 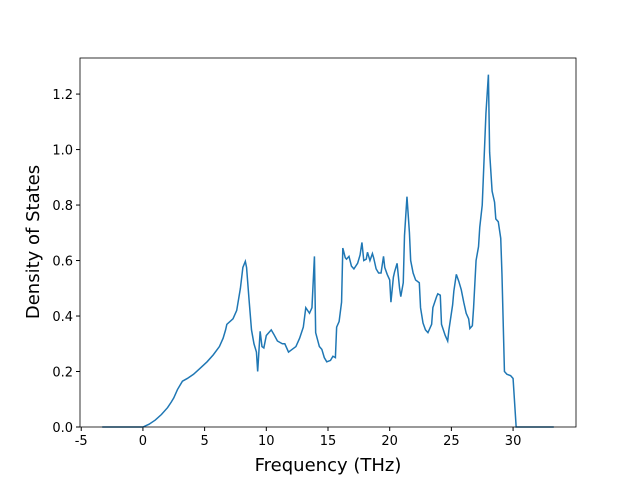 I want to click on y-axis-label: Density of States, so click(x=33, y=242).